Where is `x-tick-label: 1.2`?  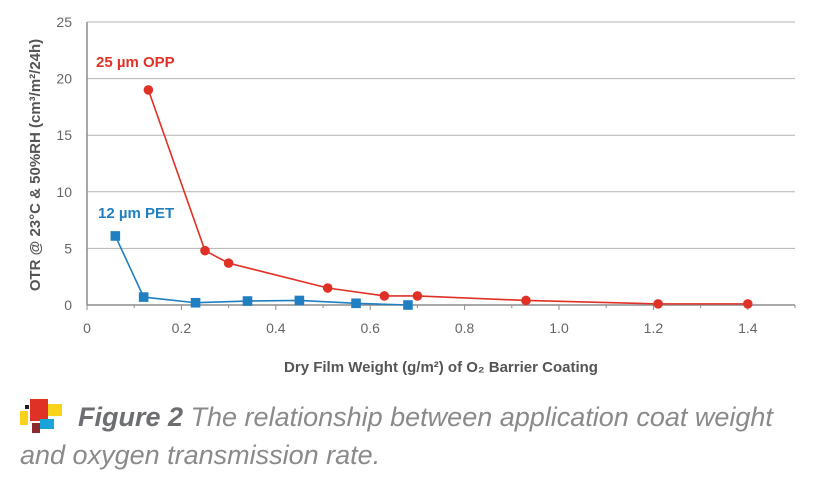
x-tick-label: 1.2 is located at coordinates (654, 328).